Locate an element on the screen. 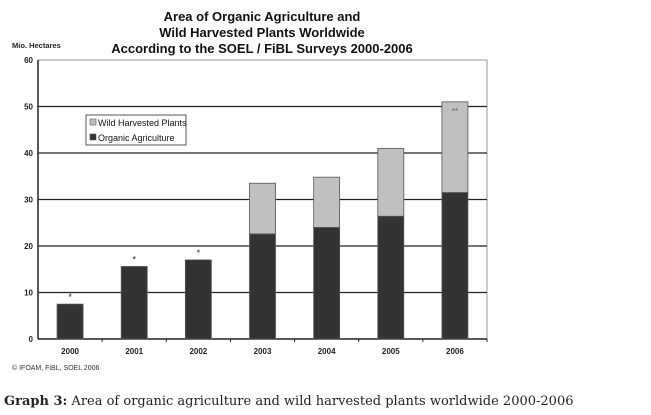 The image size is (651, 415). legend-label: Organic Agriculture is located at coordinates (136, 138).